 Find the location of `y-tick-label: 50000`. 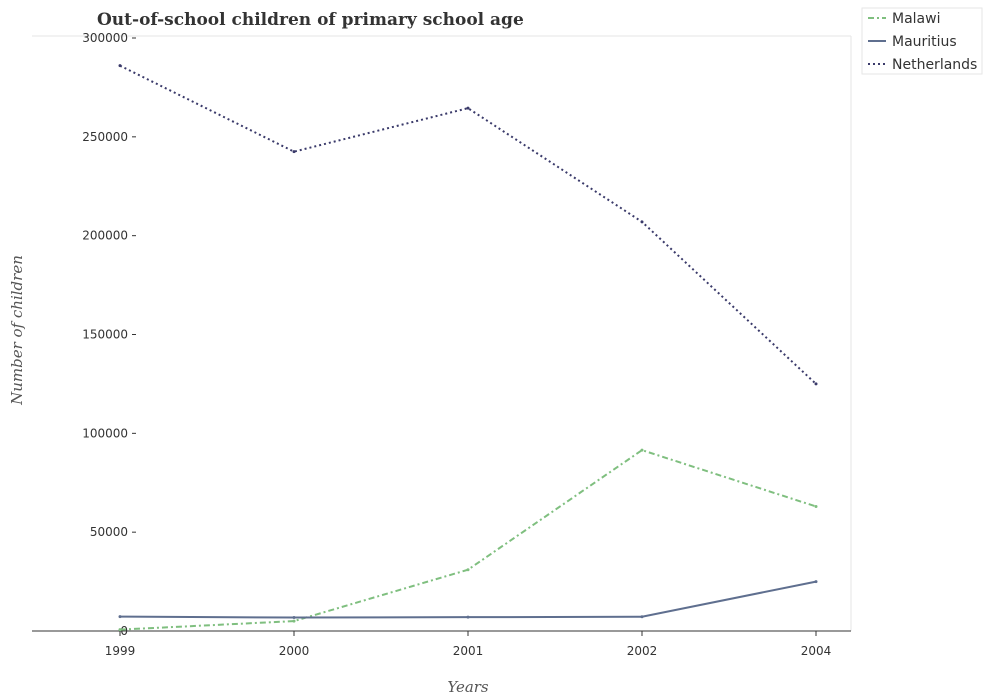

y-tick-label: 50000 is located at coordinates (109, 532).